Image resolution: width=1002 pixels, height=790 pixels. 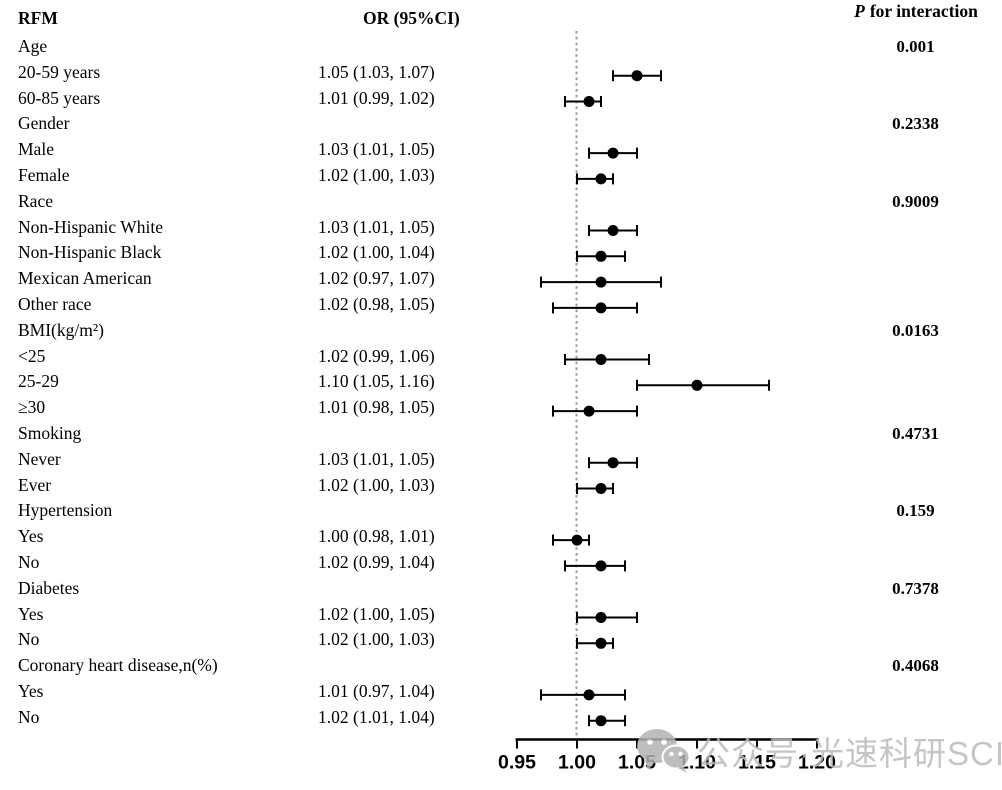 I want to click on row-label: <25, so click(x=32, y=355).